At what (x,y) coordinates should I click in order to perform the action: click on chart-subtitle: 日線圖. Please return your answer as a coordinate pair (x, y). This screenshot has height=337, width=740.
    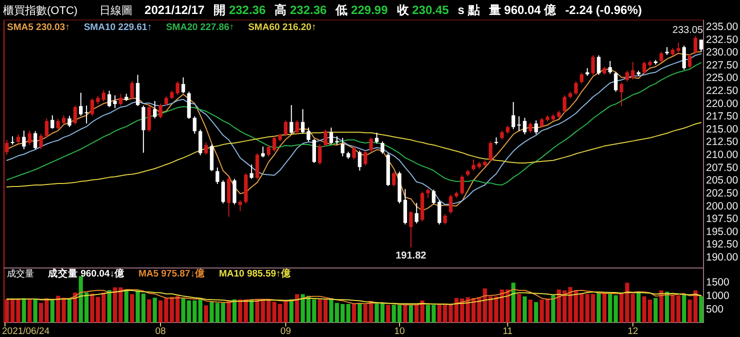
    Looking at the image, I should click on (116, 11).